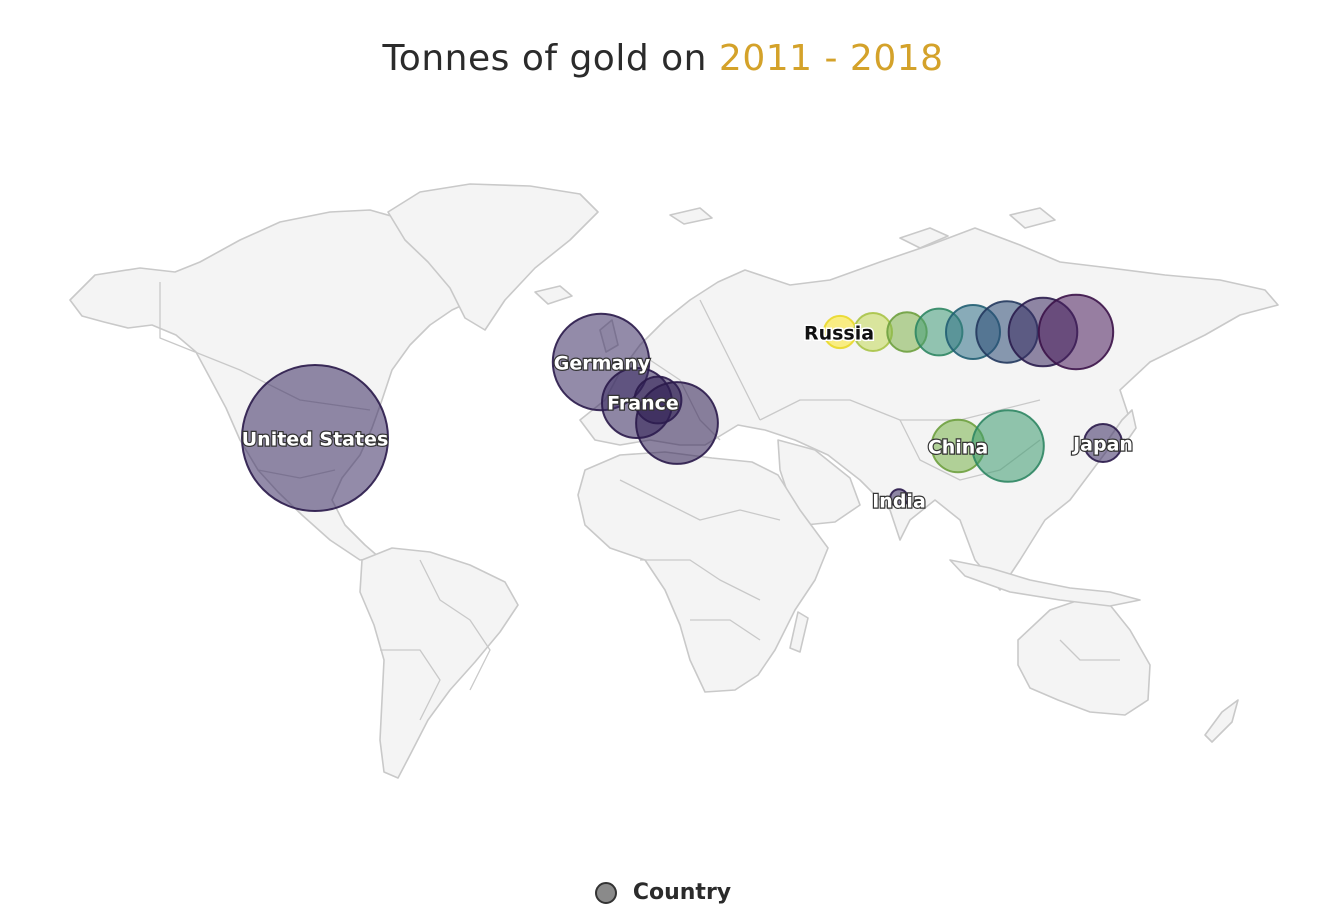 The height and width of the screenshot is (924, 1326). I want to click on label-united-states: United States, so click(315, 440).